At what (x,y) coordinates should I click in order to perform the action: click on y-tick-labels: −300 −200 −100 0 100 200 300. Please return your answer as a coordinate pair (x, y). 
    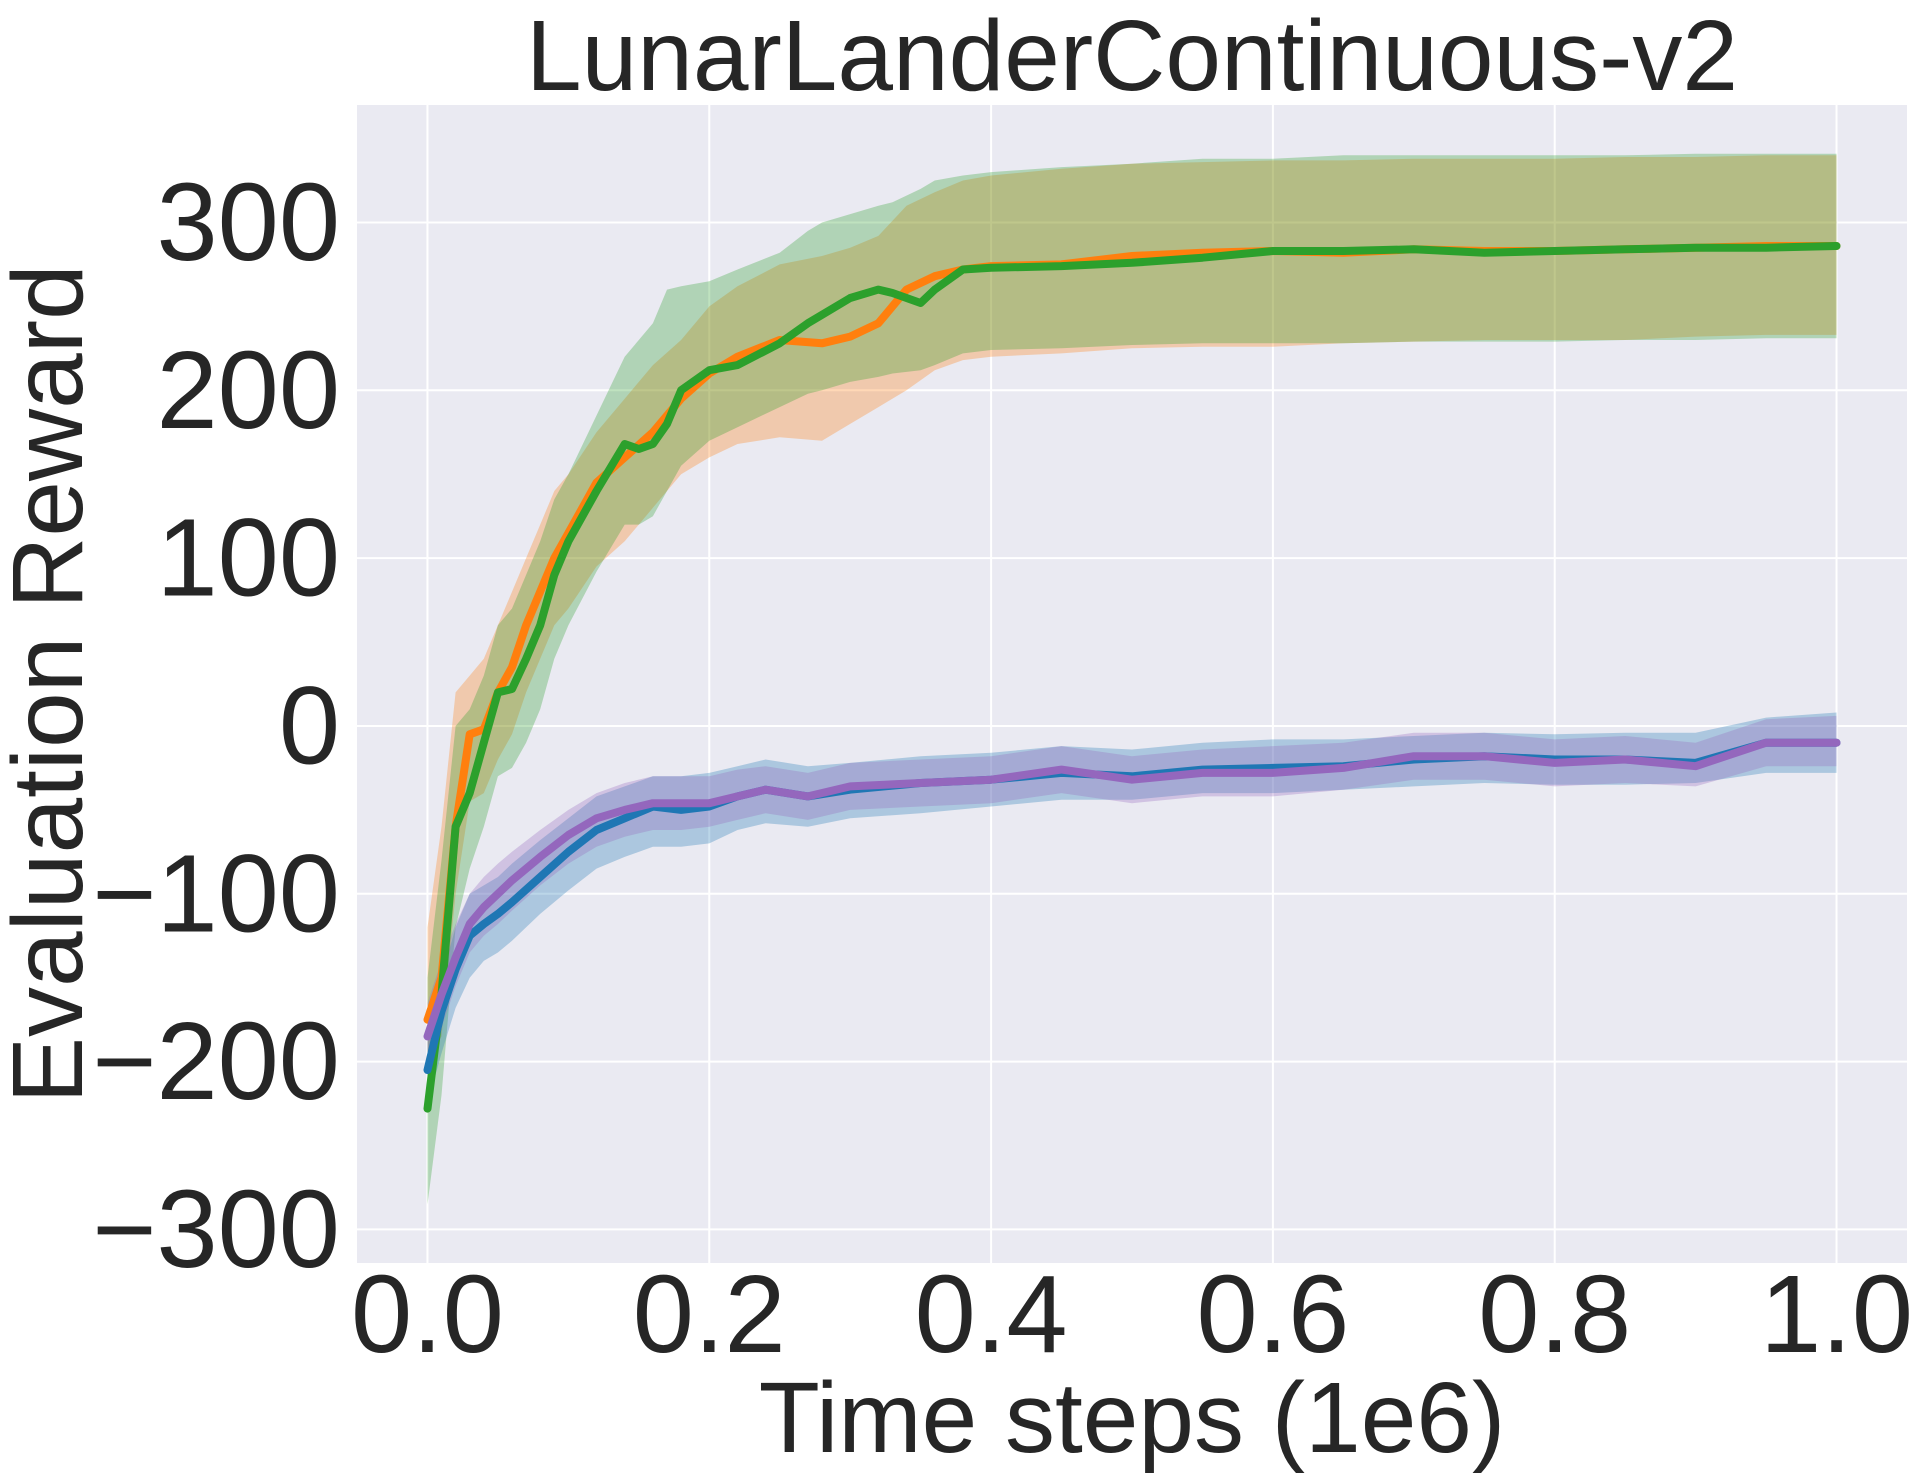
    Looking at the image, I should click on (216, 726).